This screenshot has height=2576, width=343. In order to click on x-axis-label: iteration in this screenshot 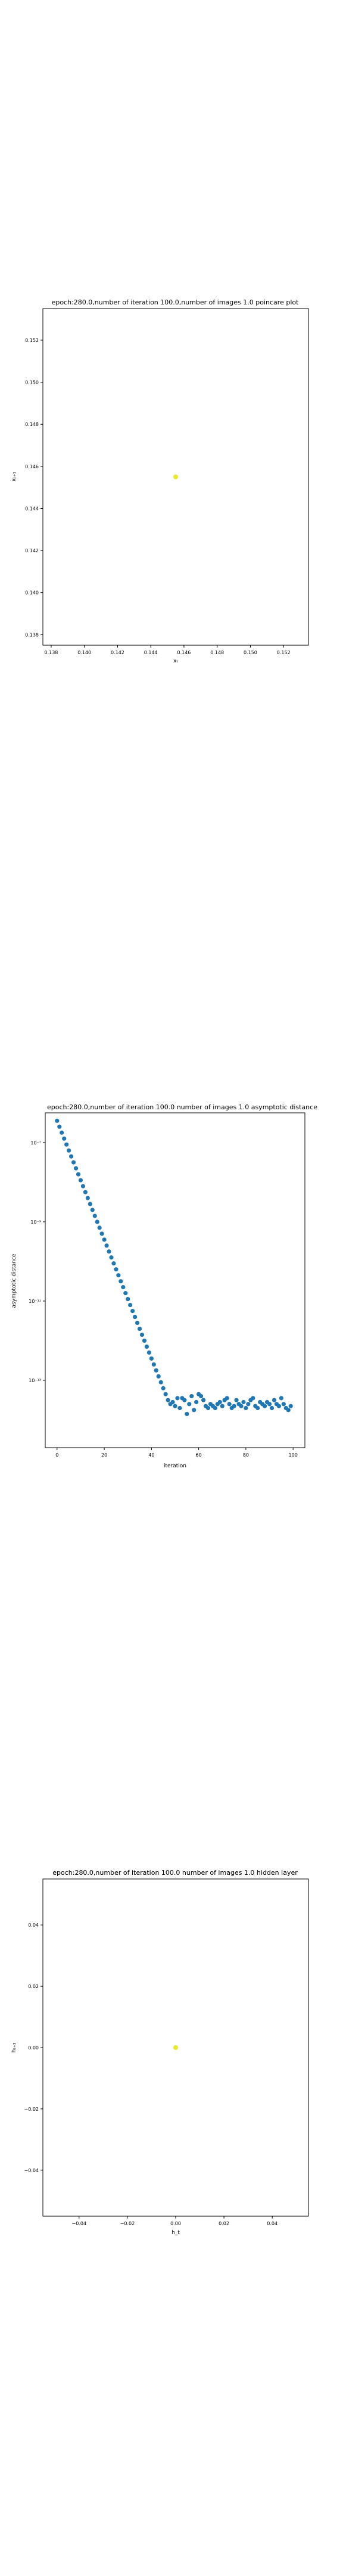, I will do `click(175, 1466)`.